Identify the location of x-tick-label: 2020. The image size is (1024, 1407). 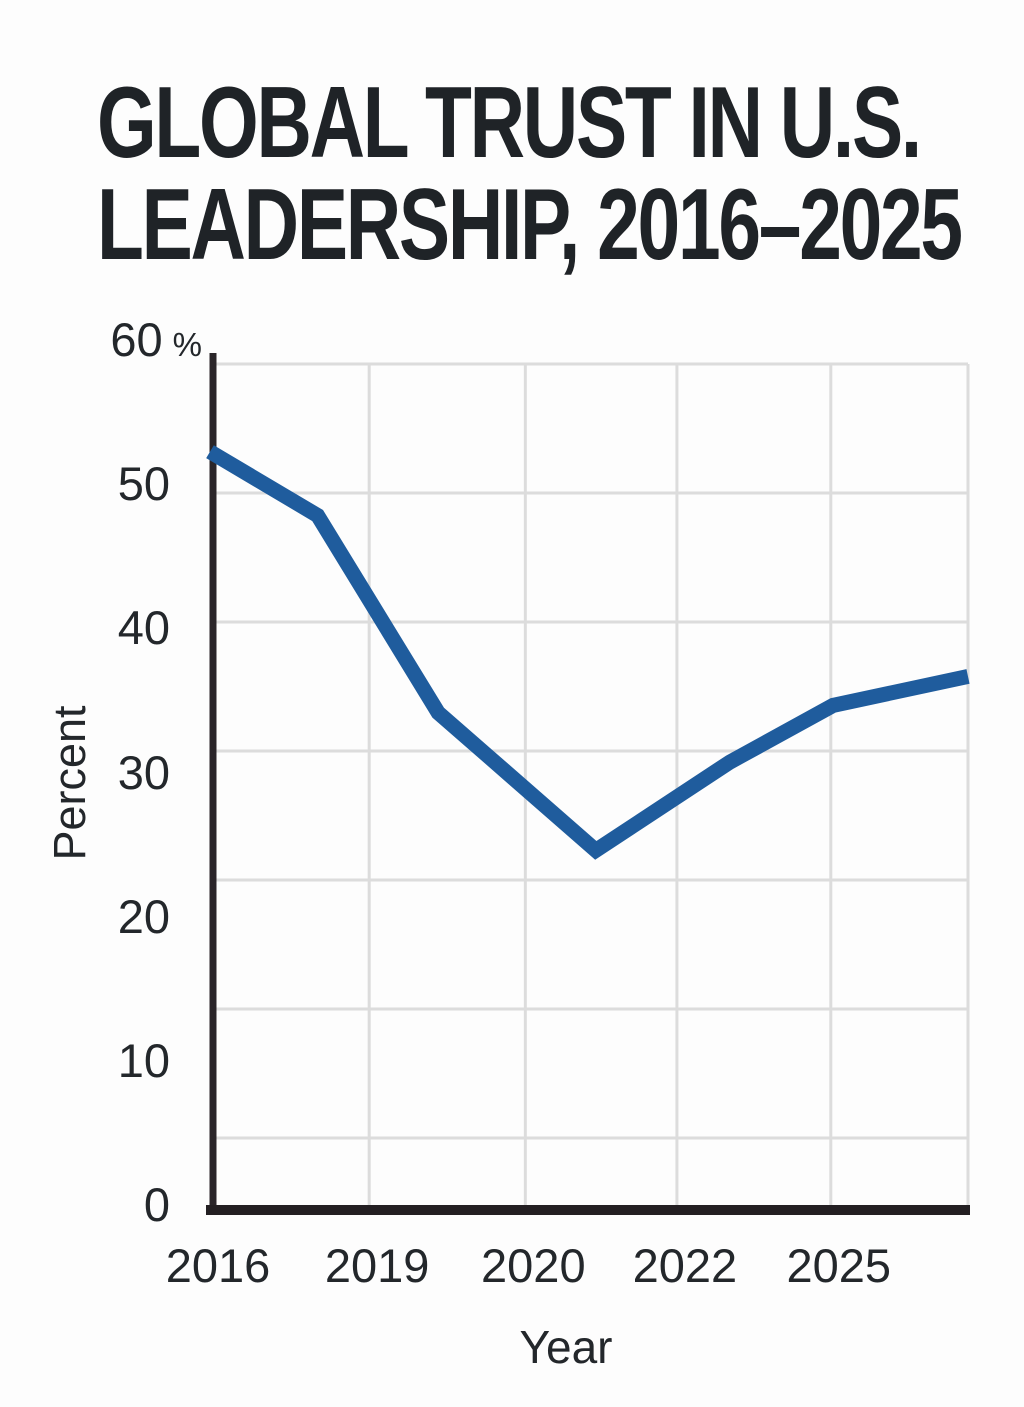
(533, 1265).